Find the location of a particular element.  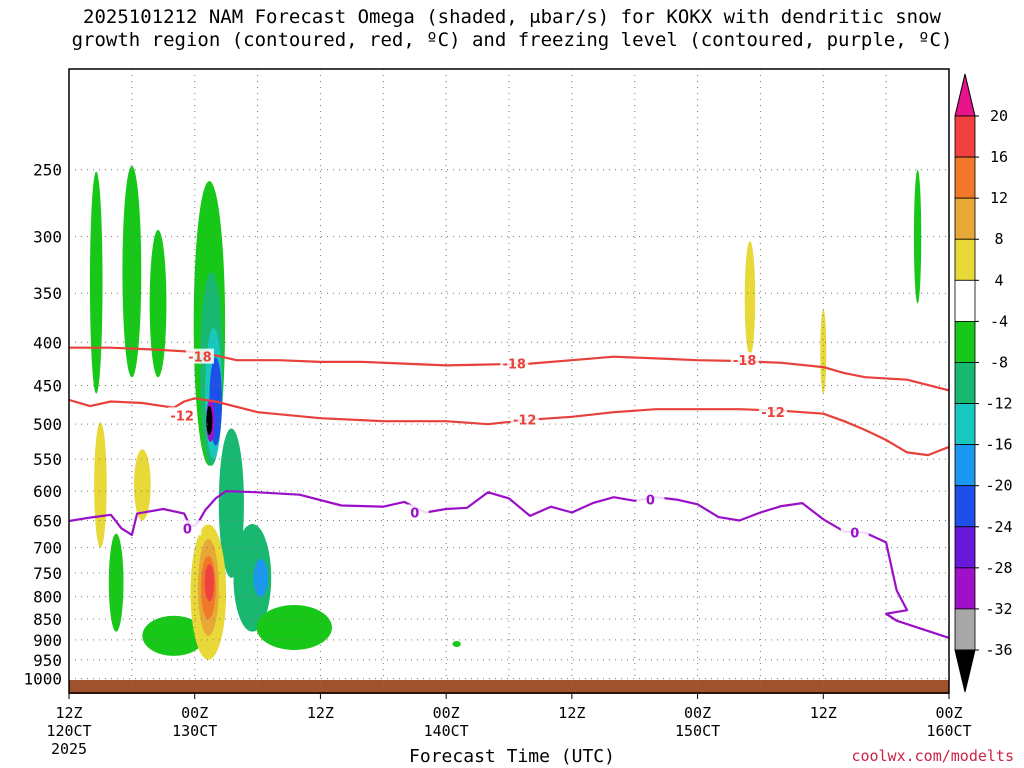

y-tick-label: 950 is located at coordinates (47, 660).